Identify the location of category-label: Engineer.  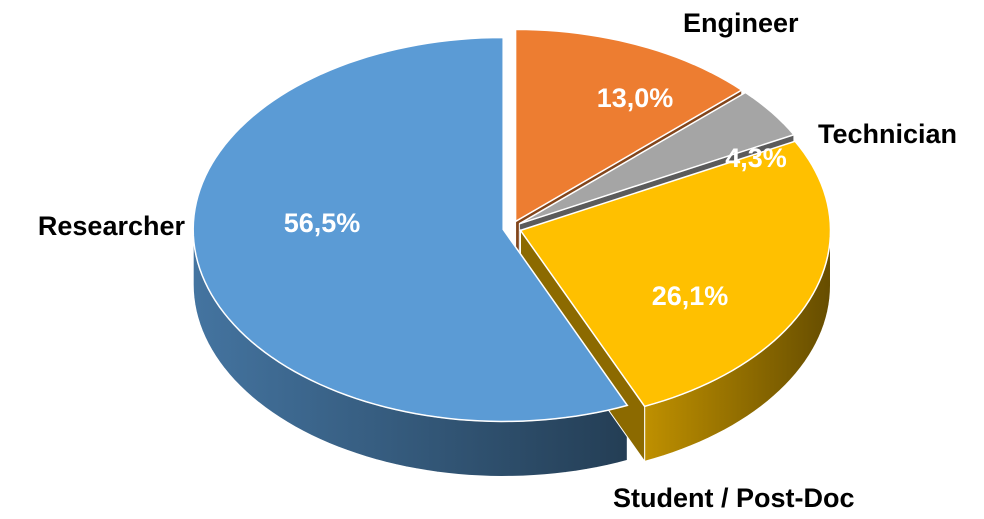
(741, 23).